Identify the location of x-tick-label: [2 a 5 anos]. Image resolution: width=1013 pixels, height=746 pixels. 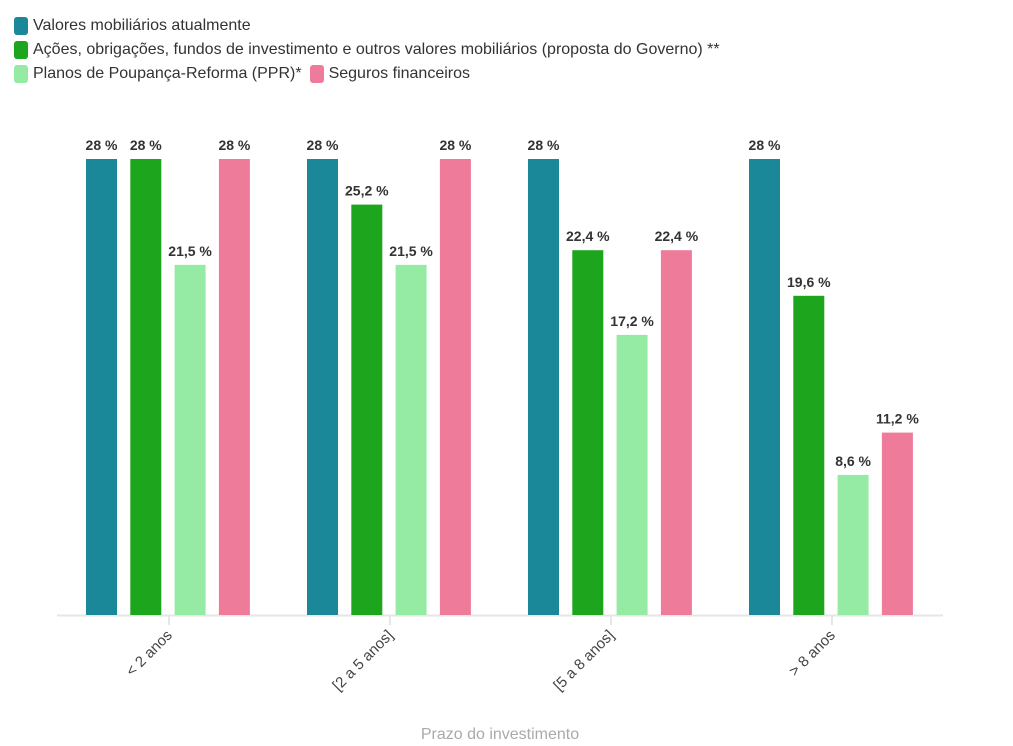
(362, 660).